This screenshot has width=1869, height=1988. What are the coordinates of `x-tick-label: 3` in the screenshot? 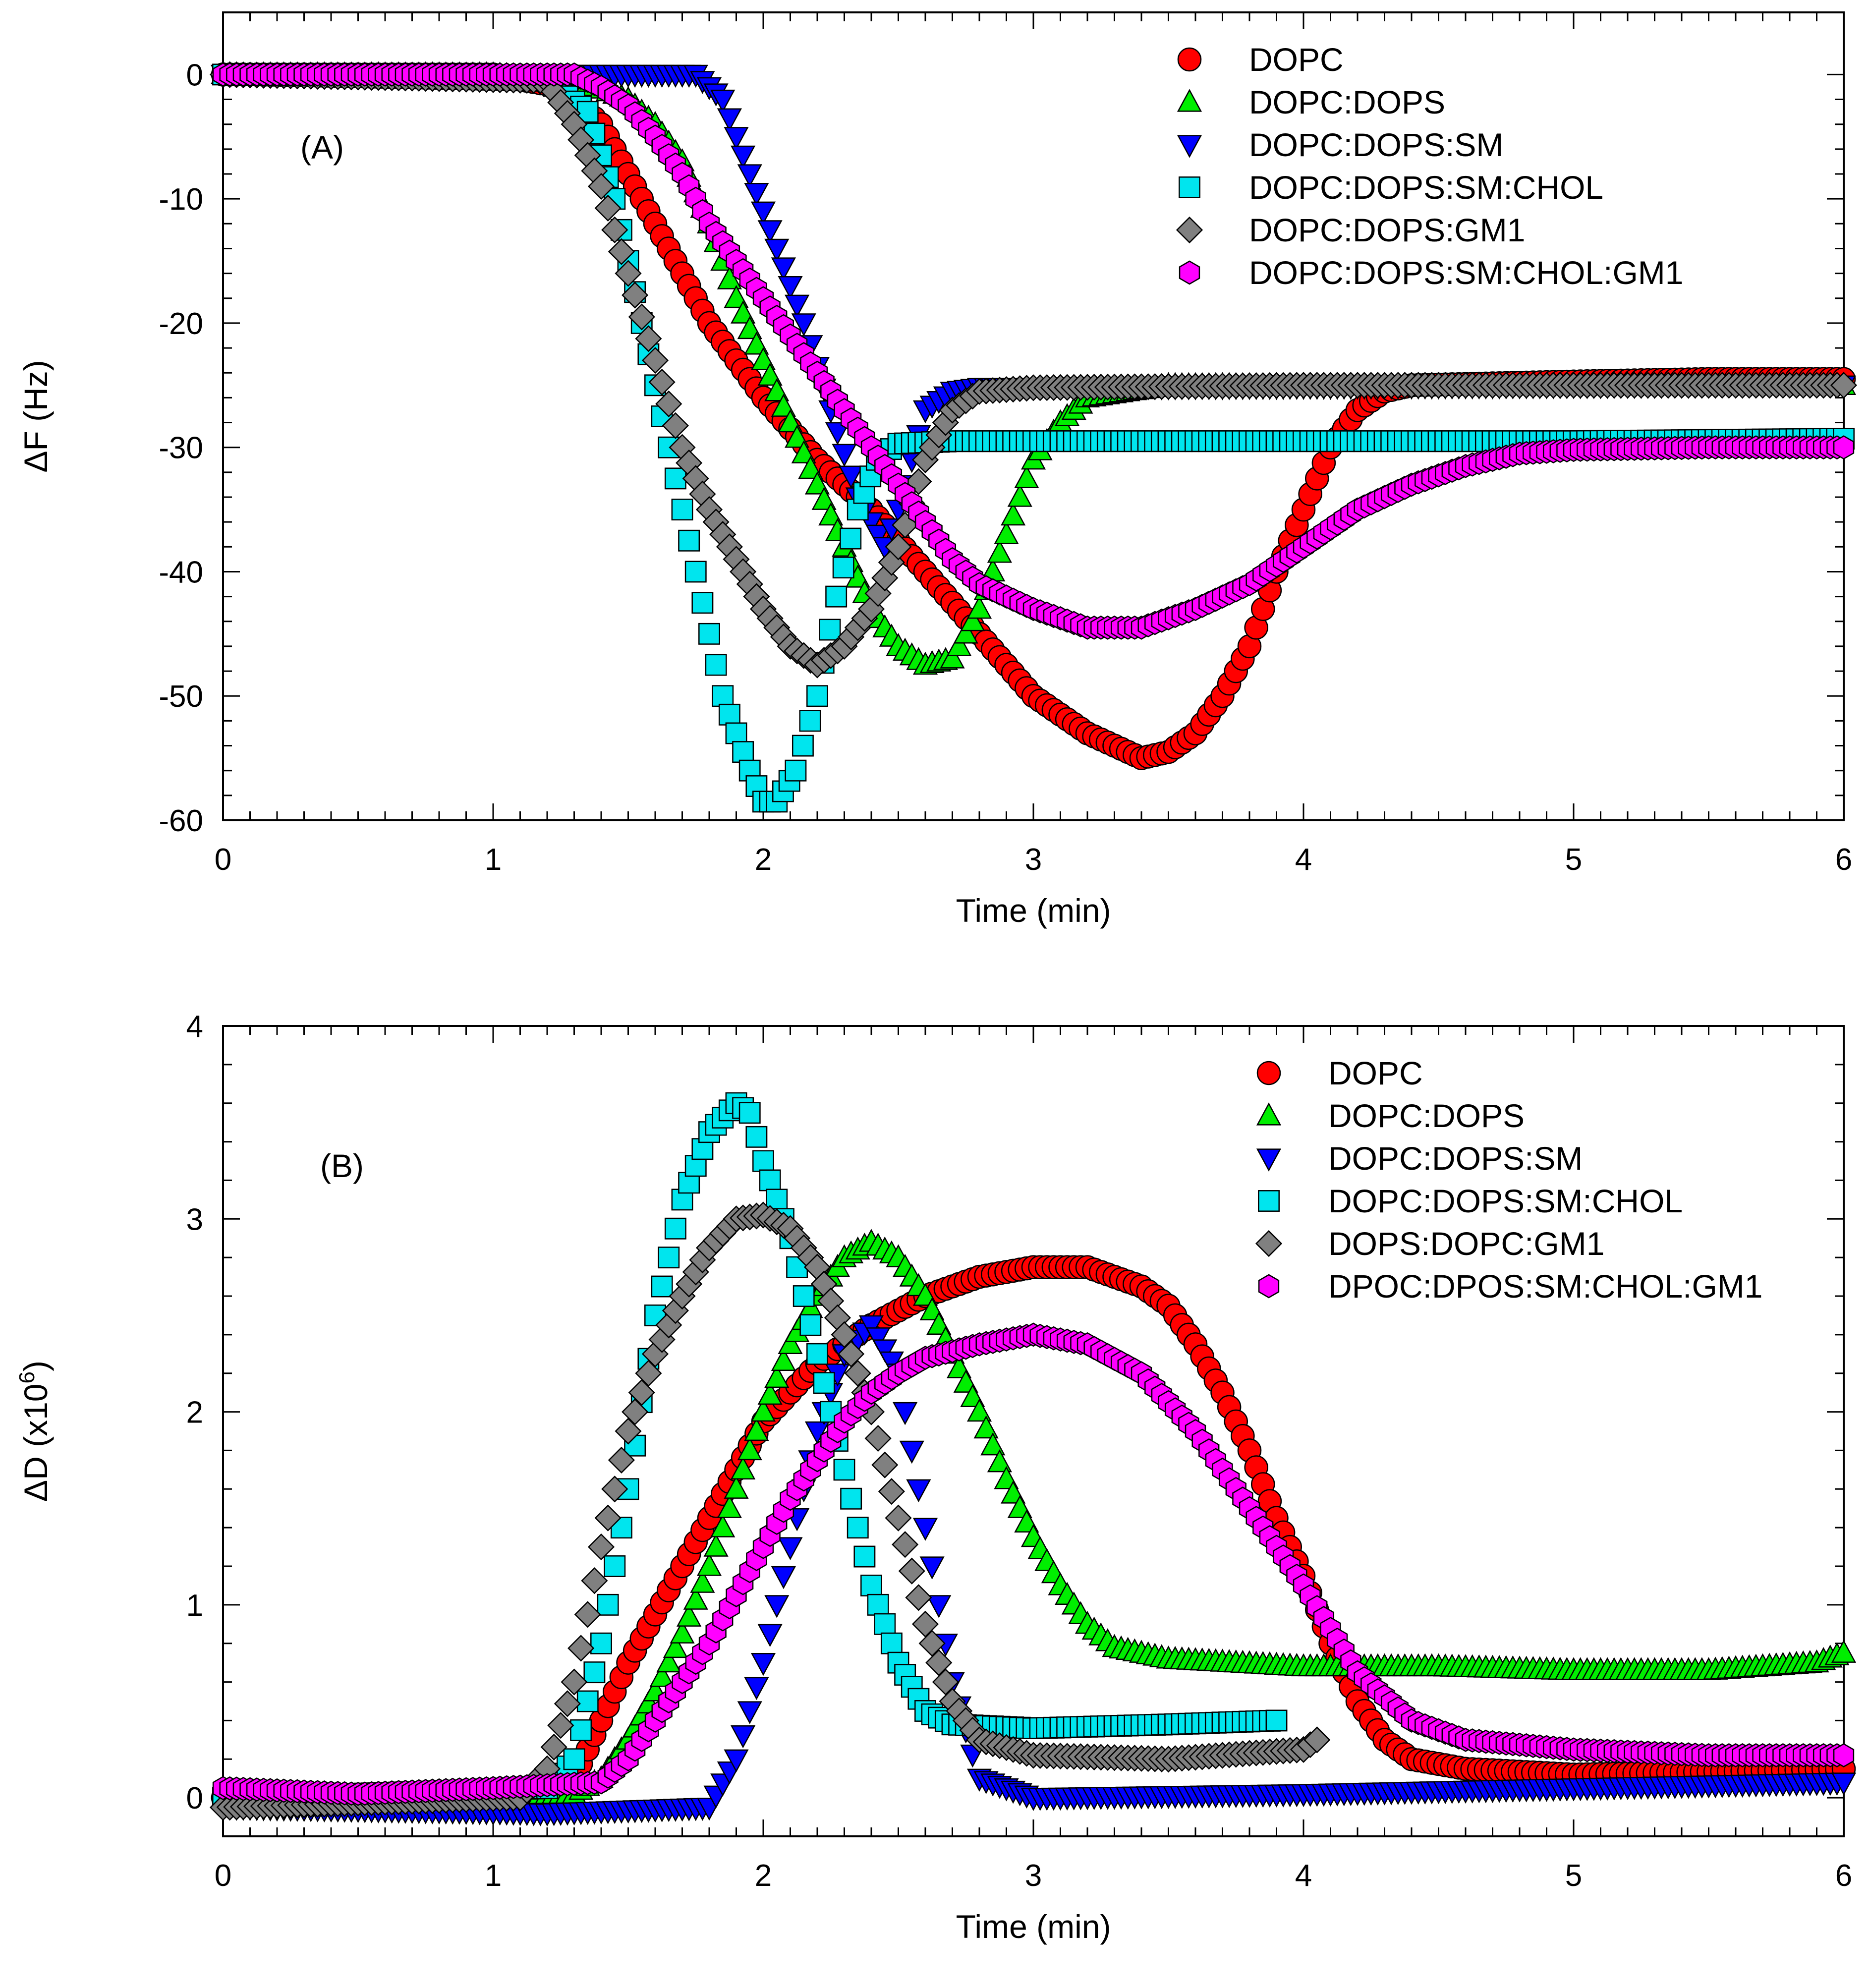 It's located at (1034, 1876).